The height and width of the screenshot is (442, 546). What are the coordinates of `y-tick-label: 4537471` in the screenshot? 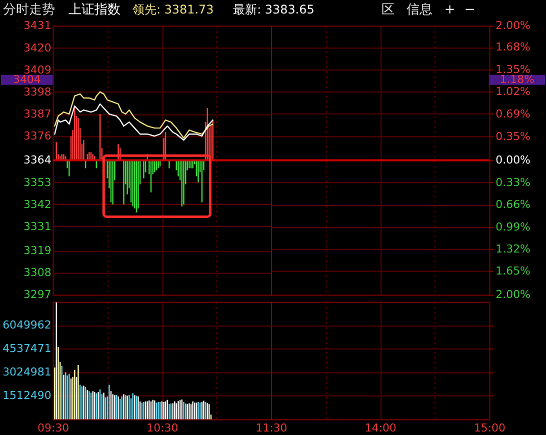 It's located at (27, 349).